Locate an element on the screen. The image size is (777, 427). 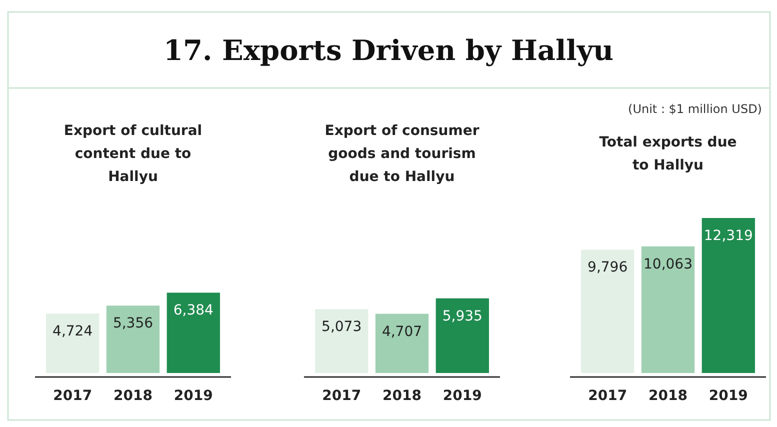
chart-subtitle: Export of cultural content due to Hallyu is located at coordinates (133, 154).